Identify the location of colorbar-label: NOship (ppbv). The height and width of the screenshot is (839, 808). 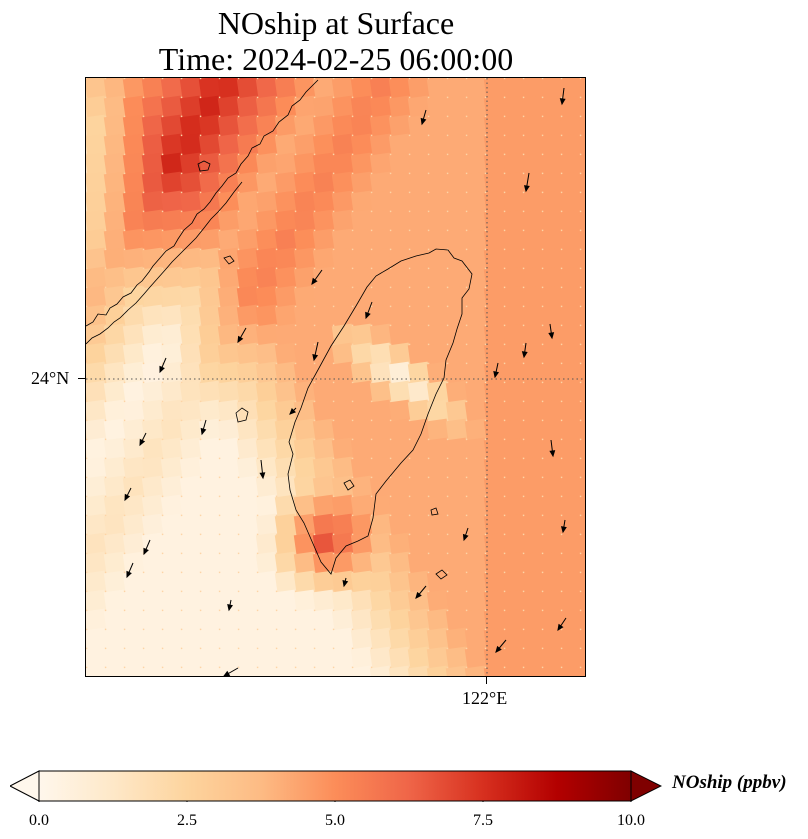
(729, 782).